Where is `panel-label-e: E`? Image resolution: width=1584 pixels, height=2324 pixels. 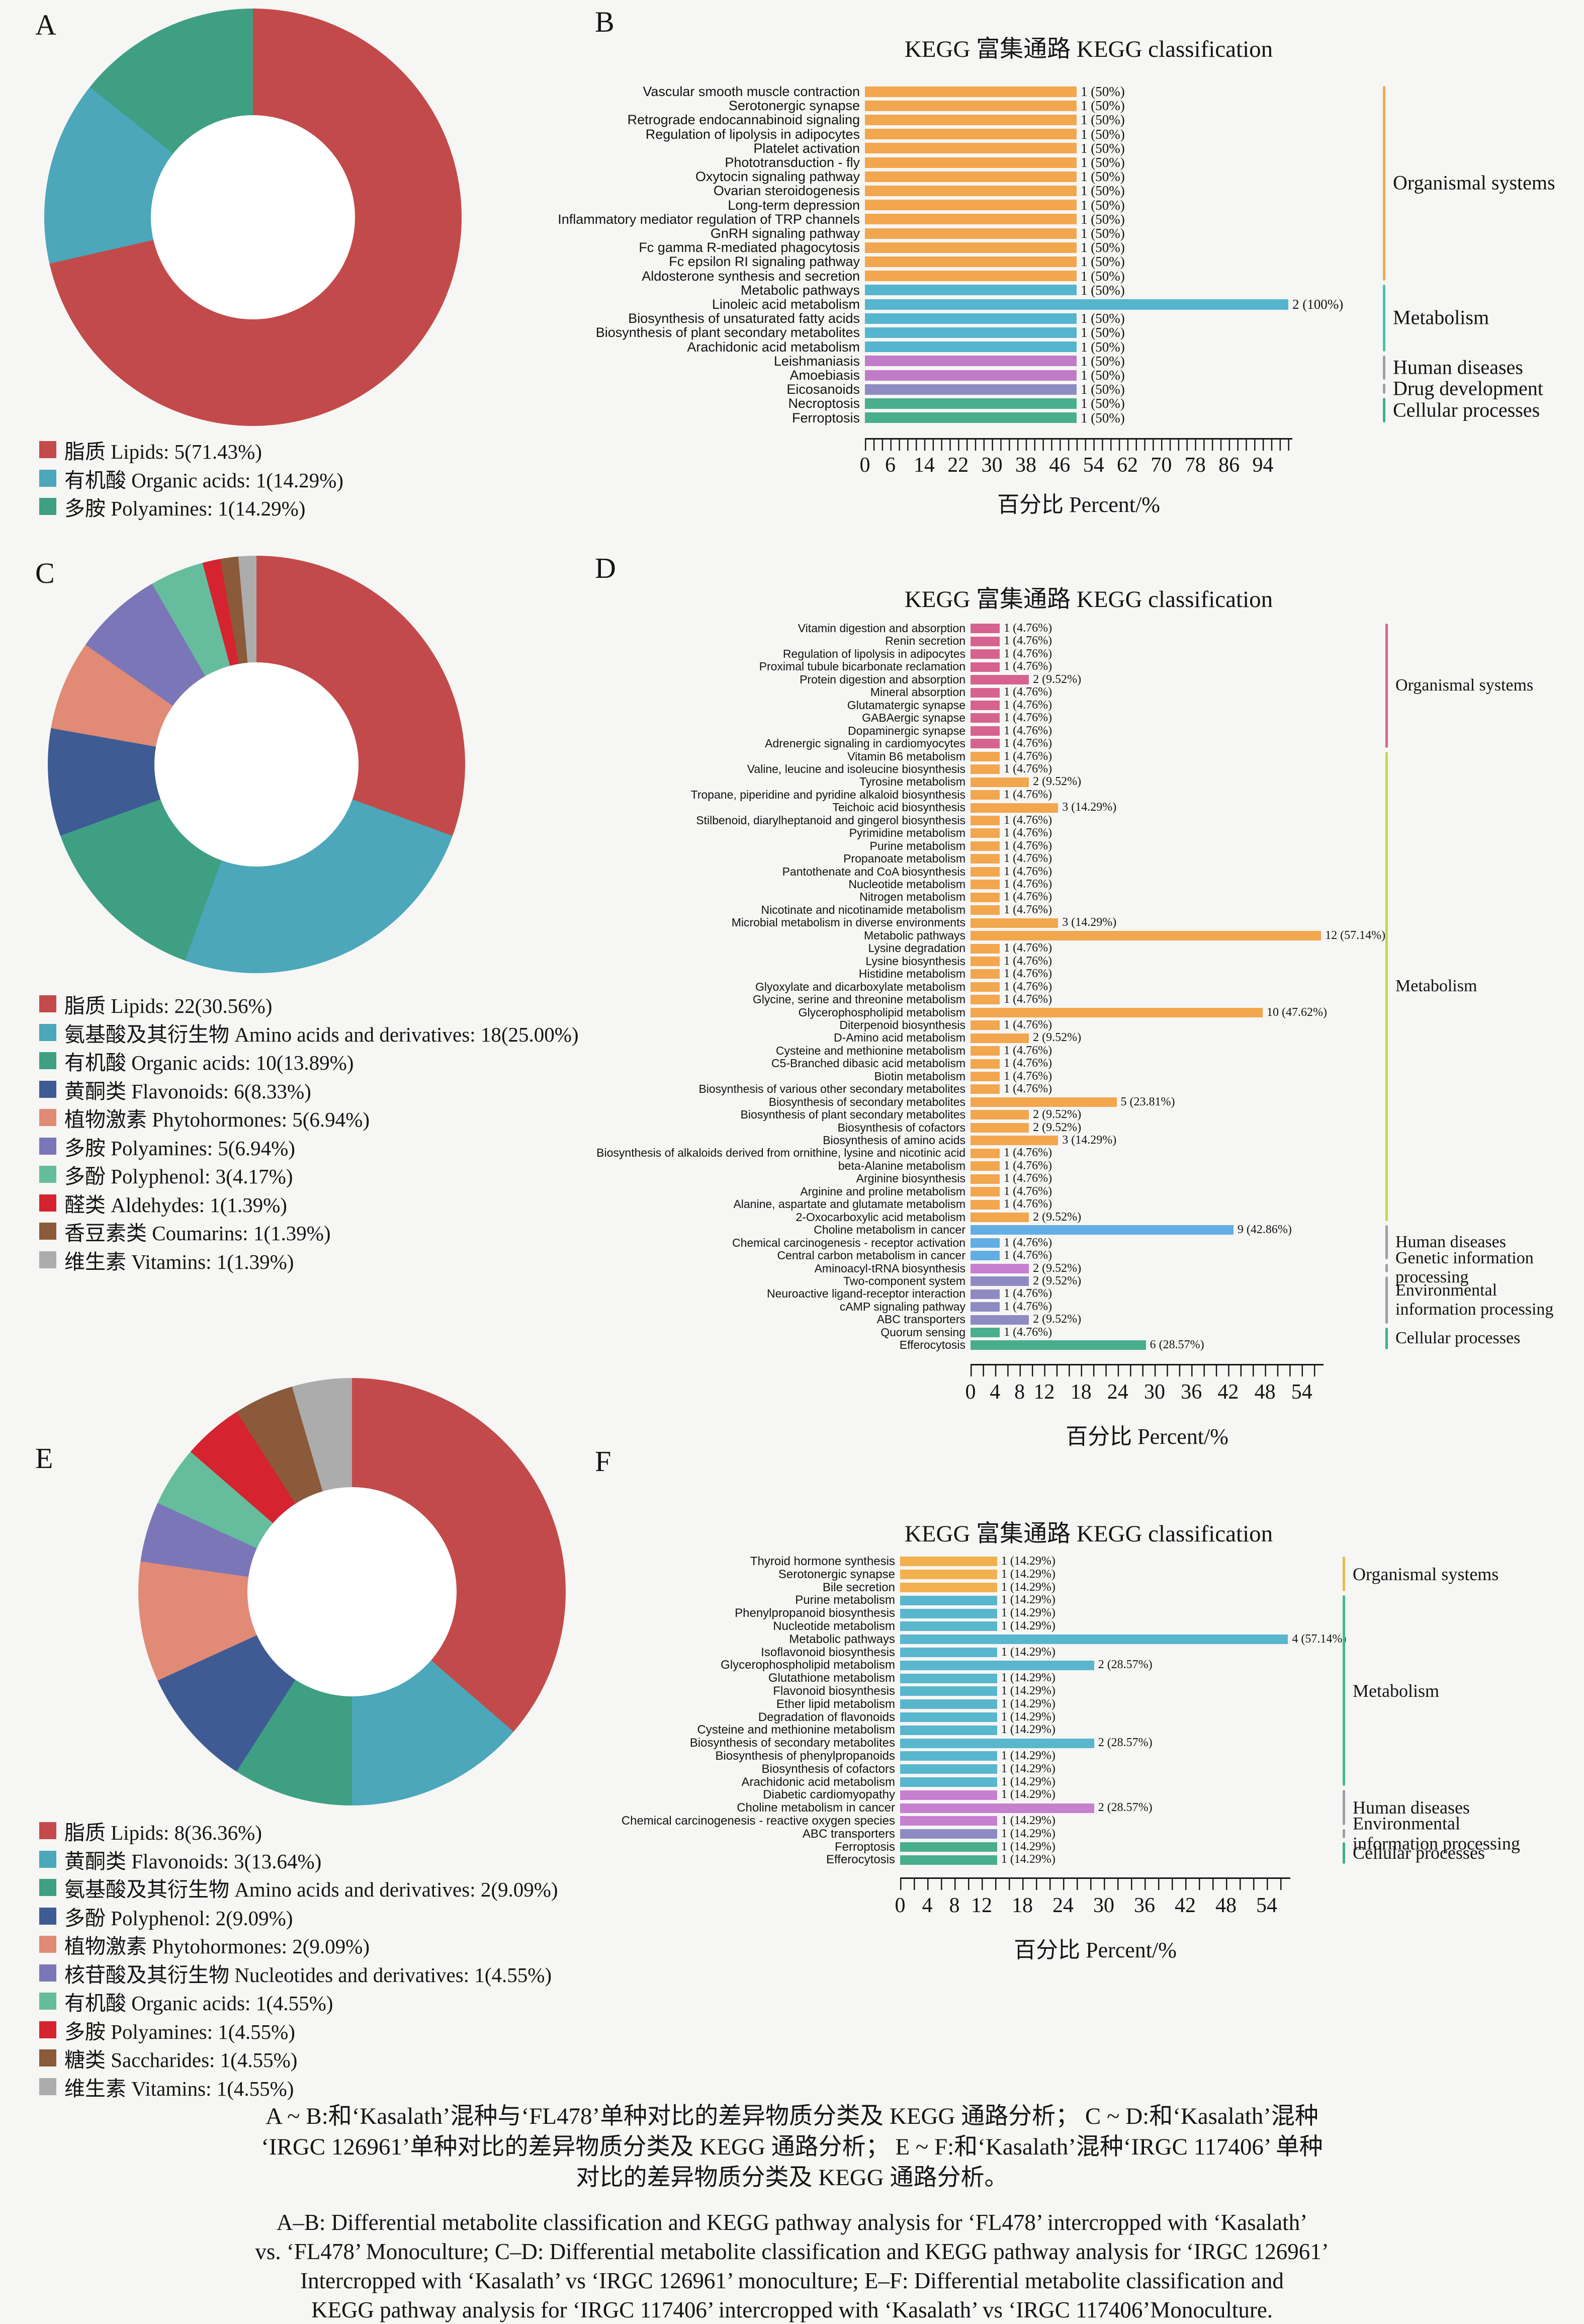
panel-label-e: E is located at coordinates (44, 1458).